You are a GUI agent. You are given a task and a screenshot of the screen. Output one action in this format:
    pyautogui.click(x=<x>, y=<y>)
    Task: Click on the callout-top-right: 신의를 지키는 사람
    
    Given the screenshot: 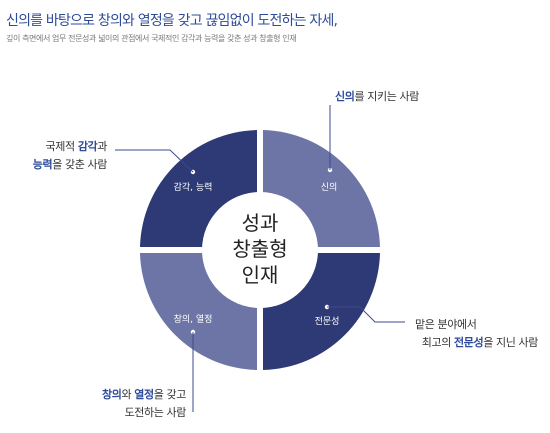 What is the action you would take?
    pyautogui.click(x=377, y=97)
    